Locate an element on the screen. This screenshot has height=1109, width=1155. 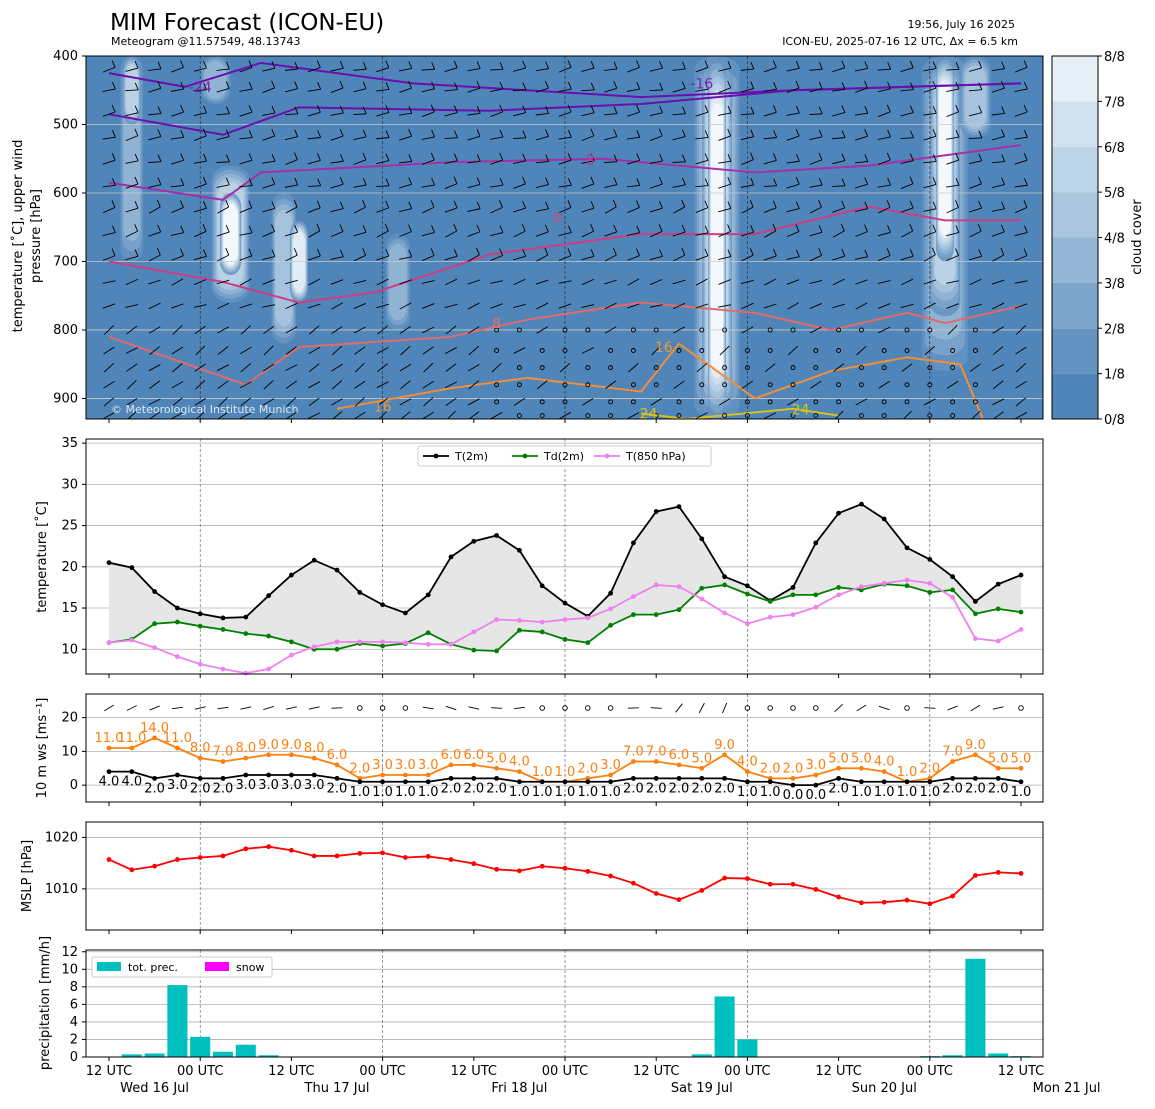
wind-ytick-label: 0 is located at coordinates (74, 785).